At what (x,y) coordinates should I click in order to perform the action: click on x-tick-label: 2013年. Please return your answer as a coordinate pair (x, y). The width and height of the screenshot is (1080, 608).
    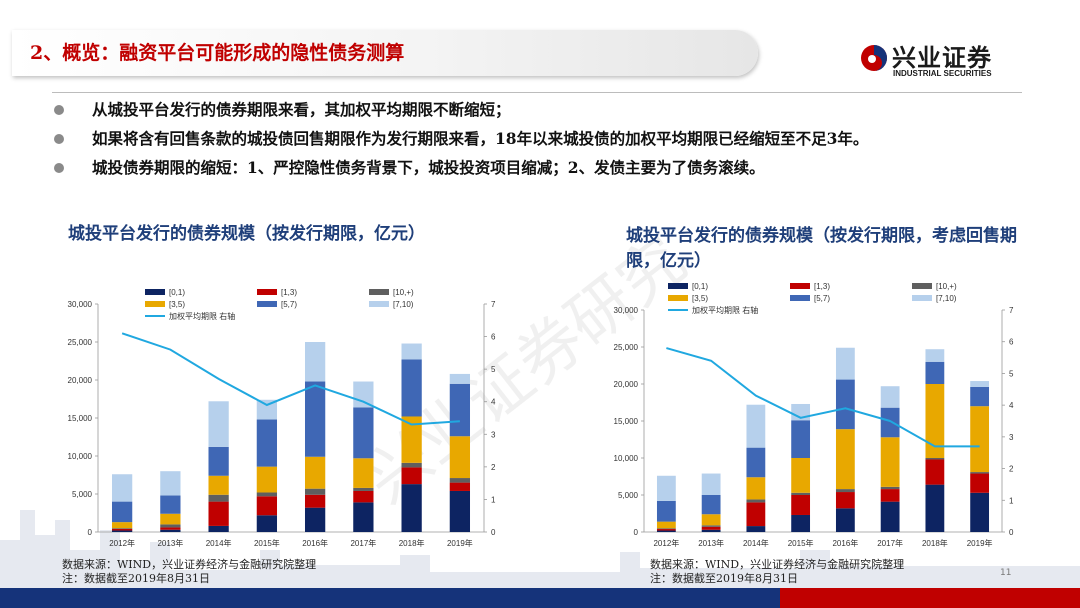
    Looking at the image, I should click on (170, 543).